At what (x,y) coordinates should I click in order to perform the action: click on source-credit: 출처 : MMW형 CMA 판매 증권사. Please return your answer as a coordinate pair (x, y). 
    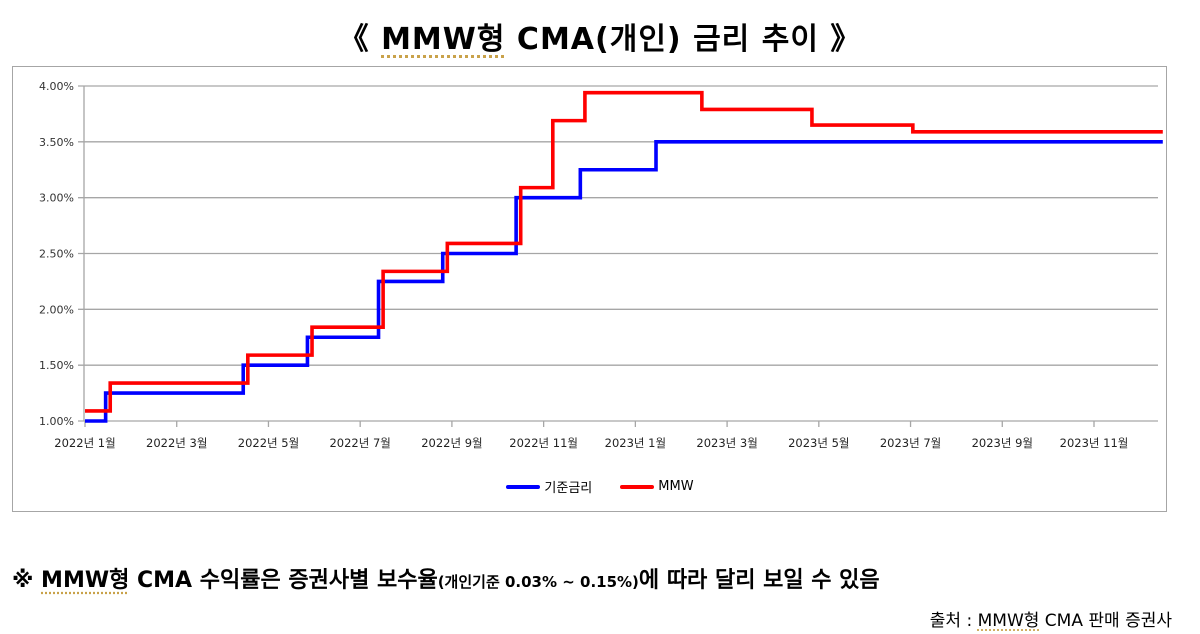
    Looking at the image, I should click on (1051, 618).